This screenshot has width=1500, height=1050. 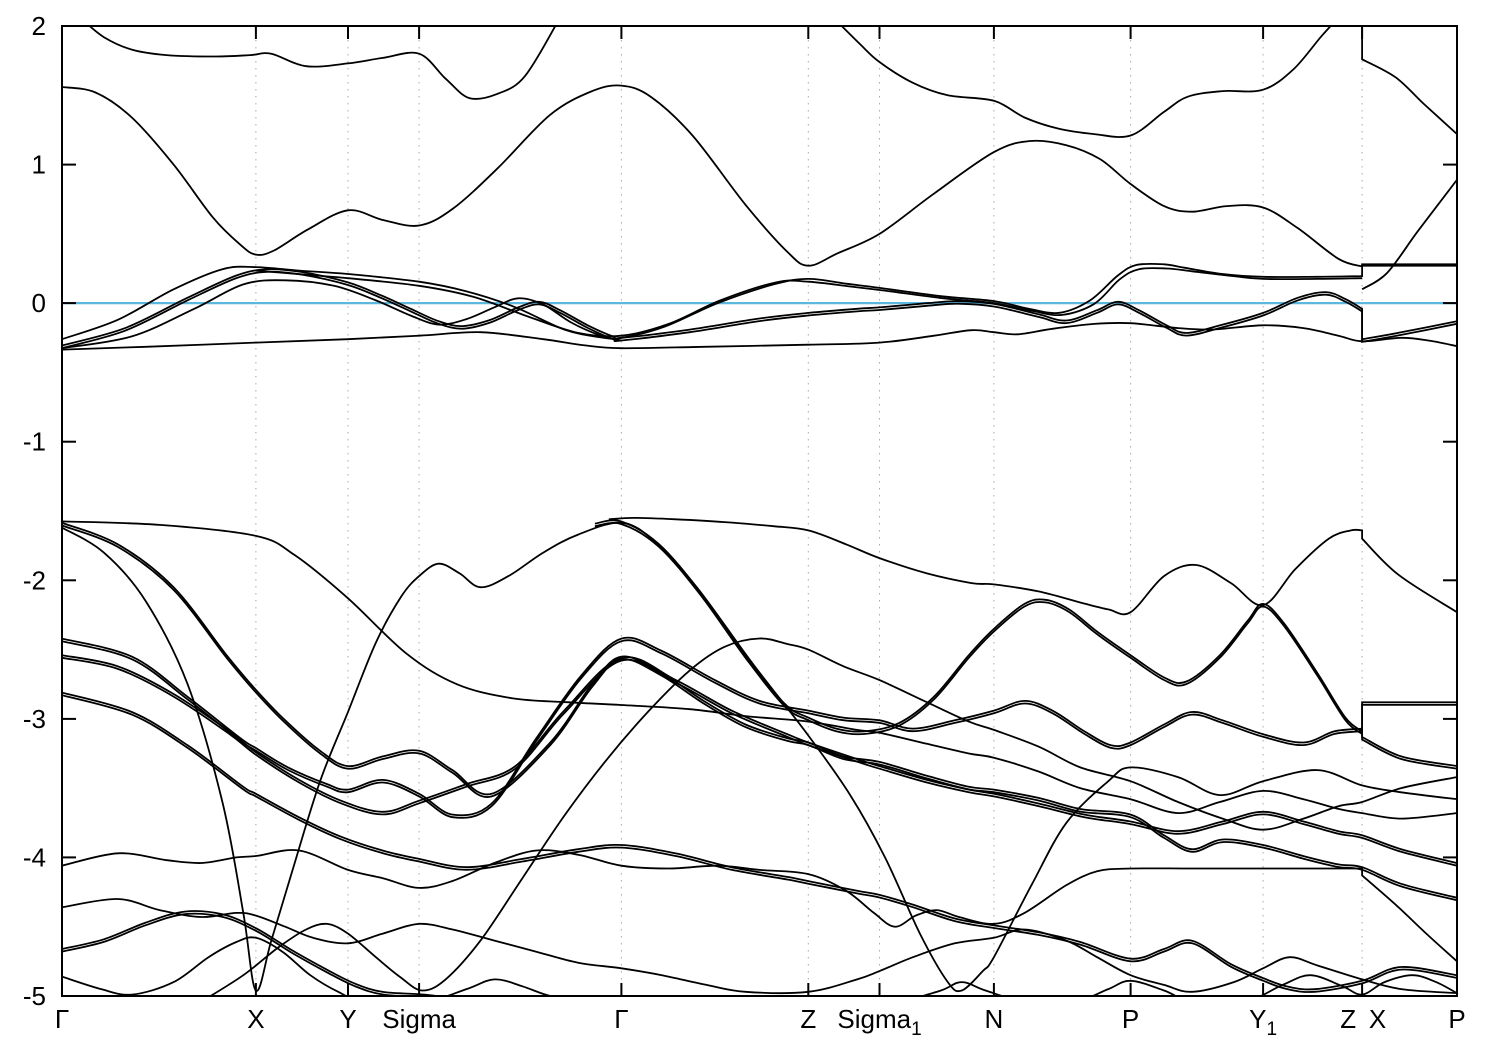 I want to click on y-axis-tick-label: -3, so click(x=34, y=719).